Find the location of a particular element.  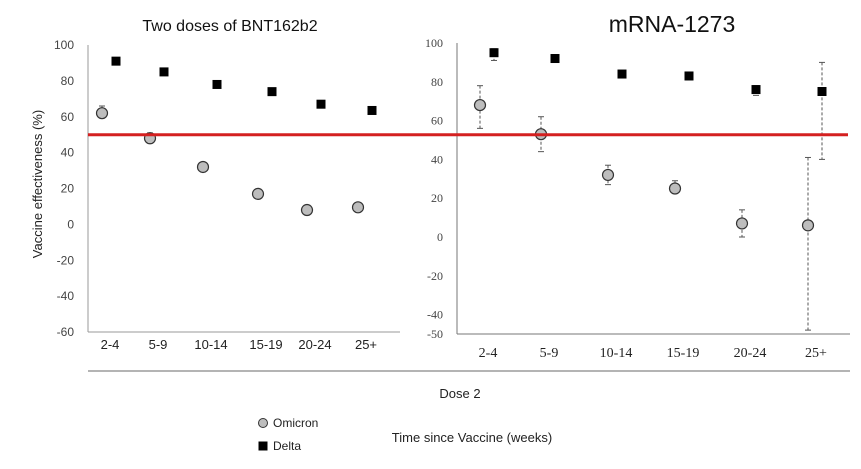

y-axis-label: Vaccine effectiveness (%) is located at coordinates (37, 184).